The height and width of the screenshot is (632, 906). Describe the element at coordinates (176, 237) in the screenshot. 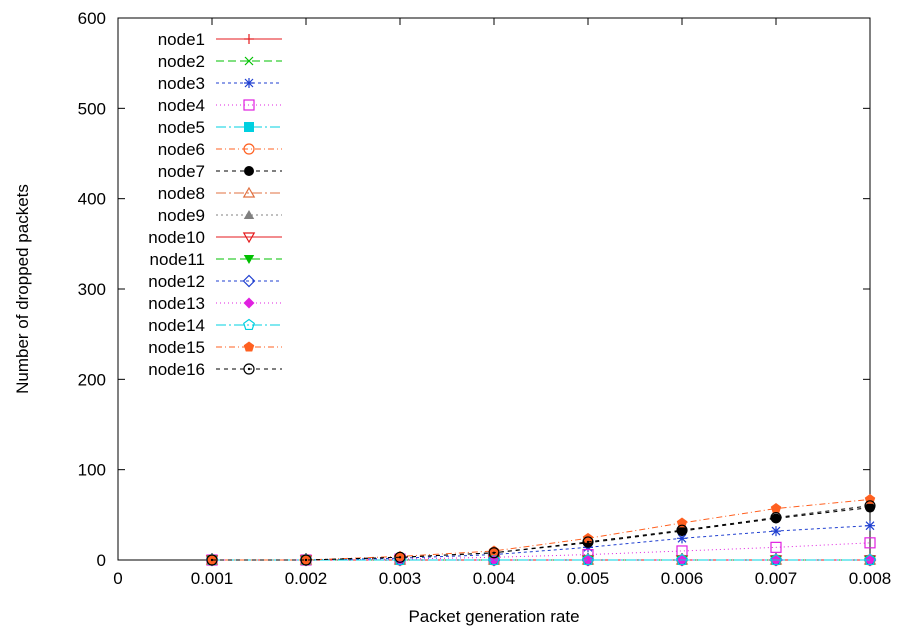

I see `legend-label: node10` at that location.